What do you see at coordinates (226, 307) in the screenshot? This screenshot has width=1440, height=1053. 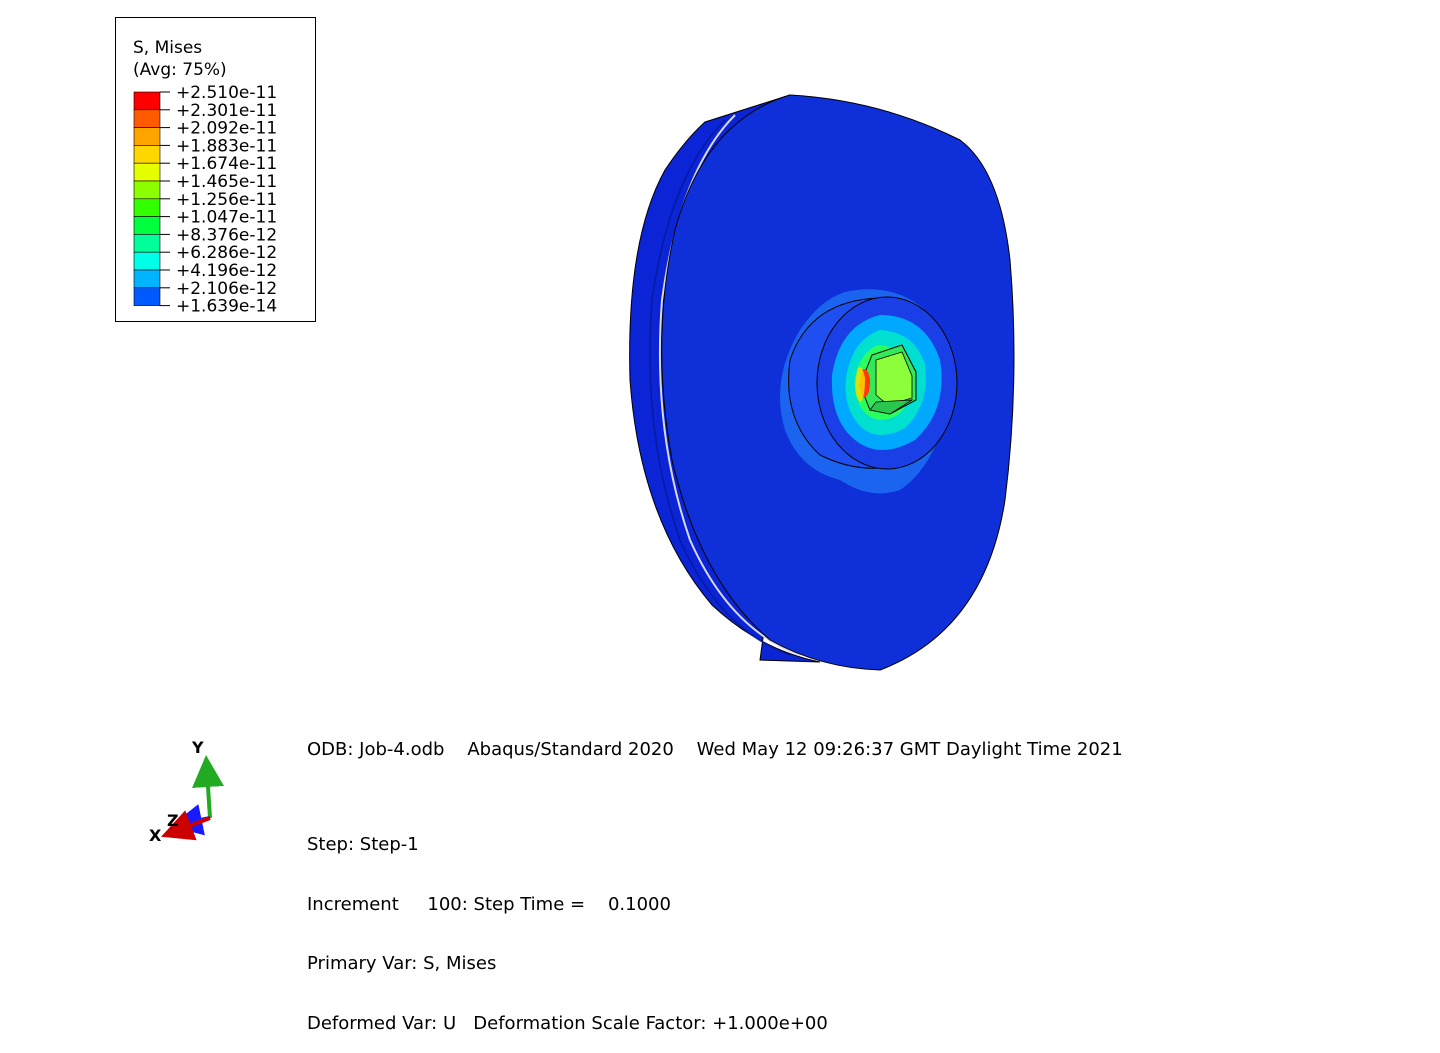 I see `legend-value-label: +1.639e-14` at bounding box center [226, 307].